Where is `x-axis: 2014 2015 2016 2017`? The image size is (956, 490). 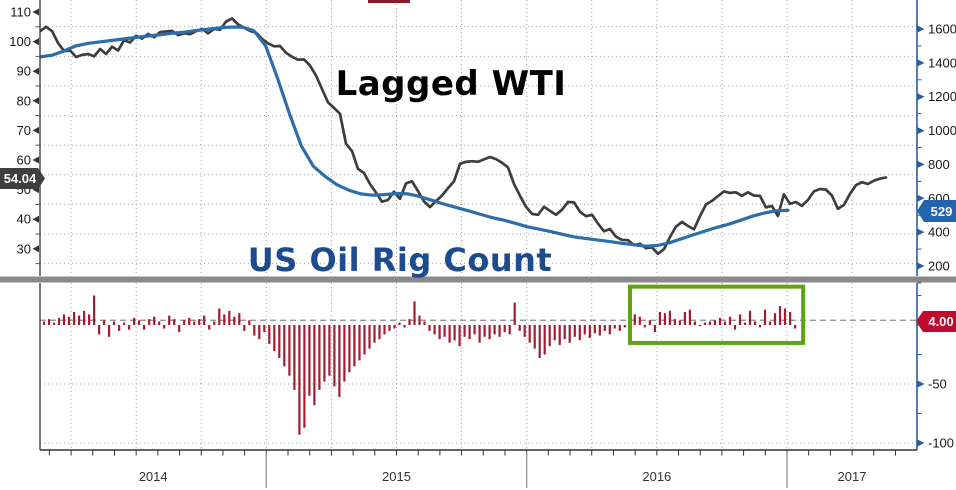
x-axis: 2014 2015 2016 2017 is located at coordinates (472, 469).